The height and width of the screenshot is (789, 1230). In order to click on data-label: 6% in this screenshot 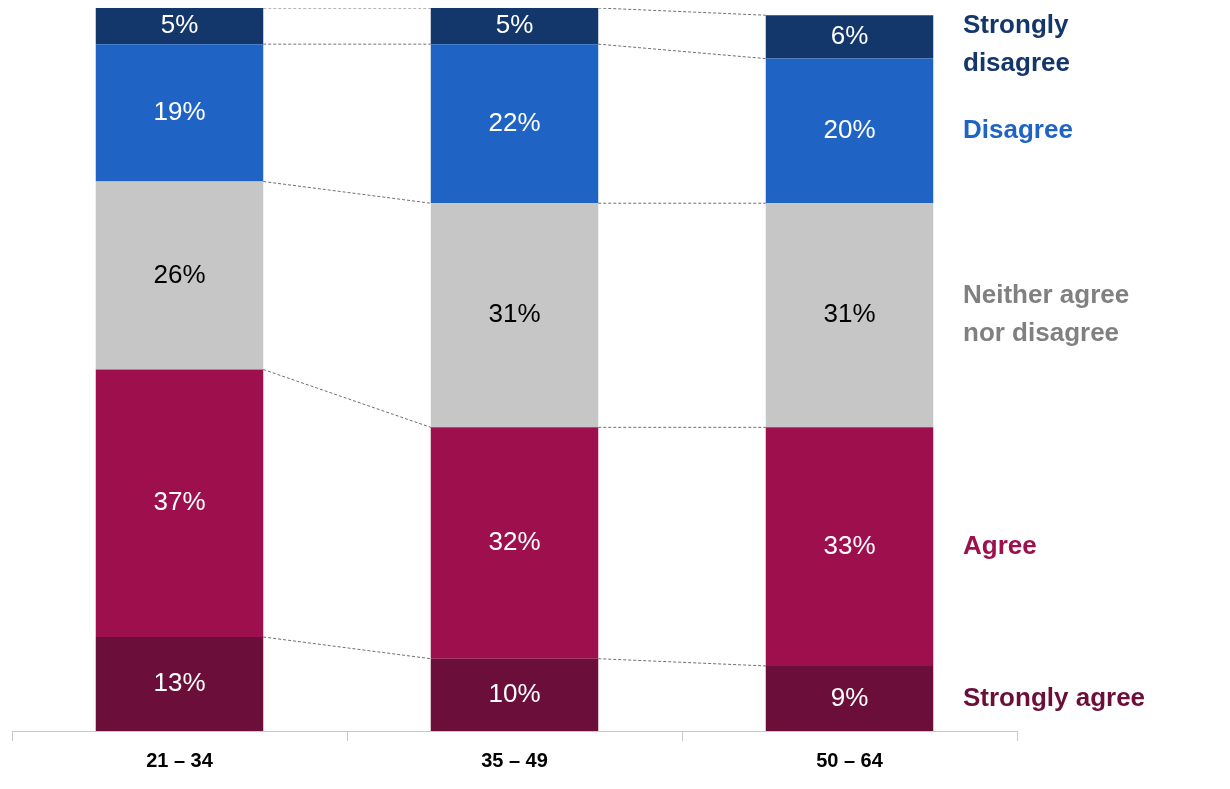, I will do `click(849, 35)`.